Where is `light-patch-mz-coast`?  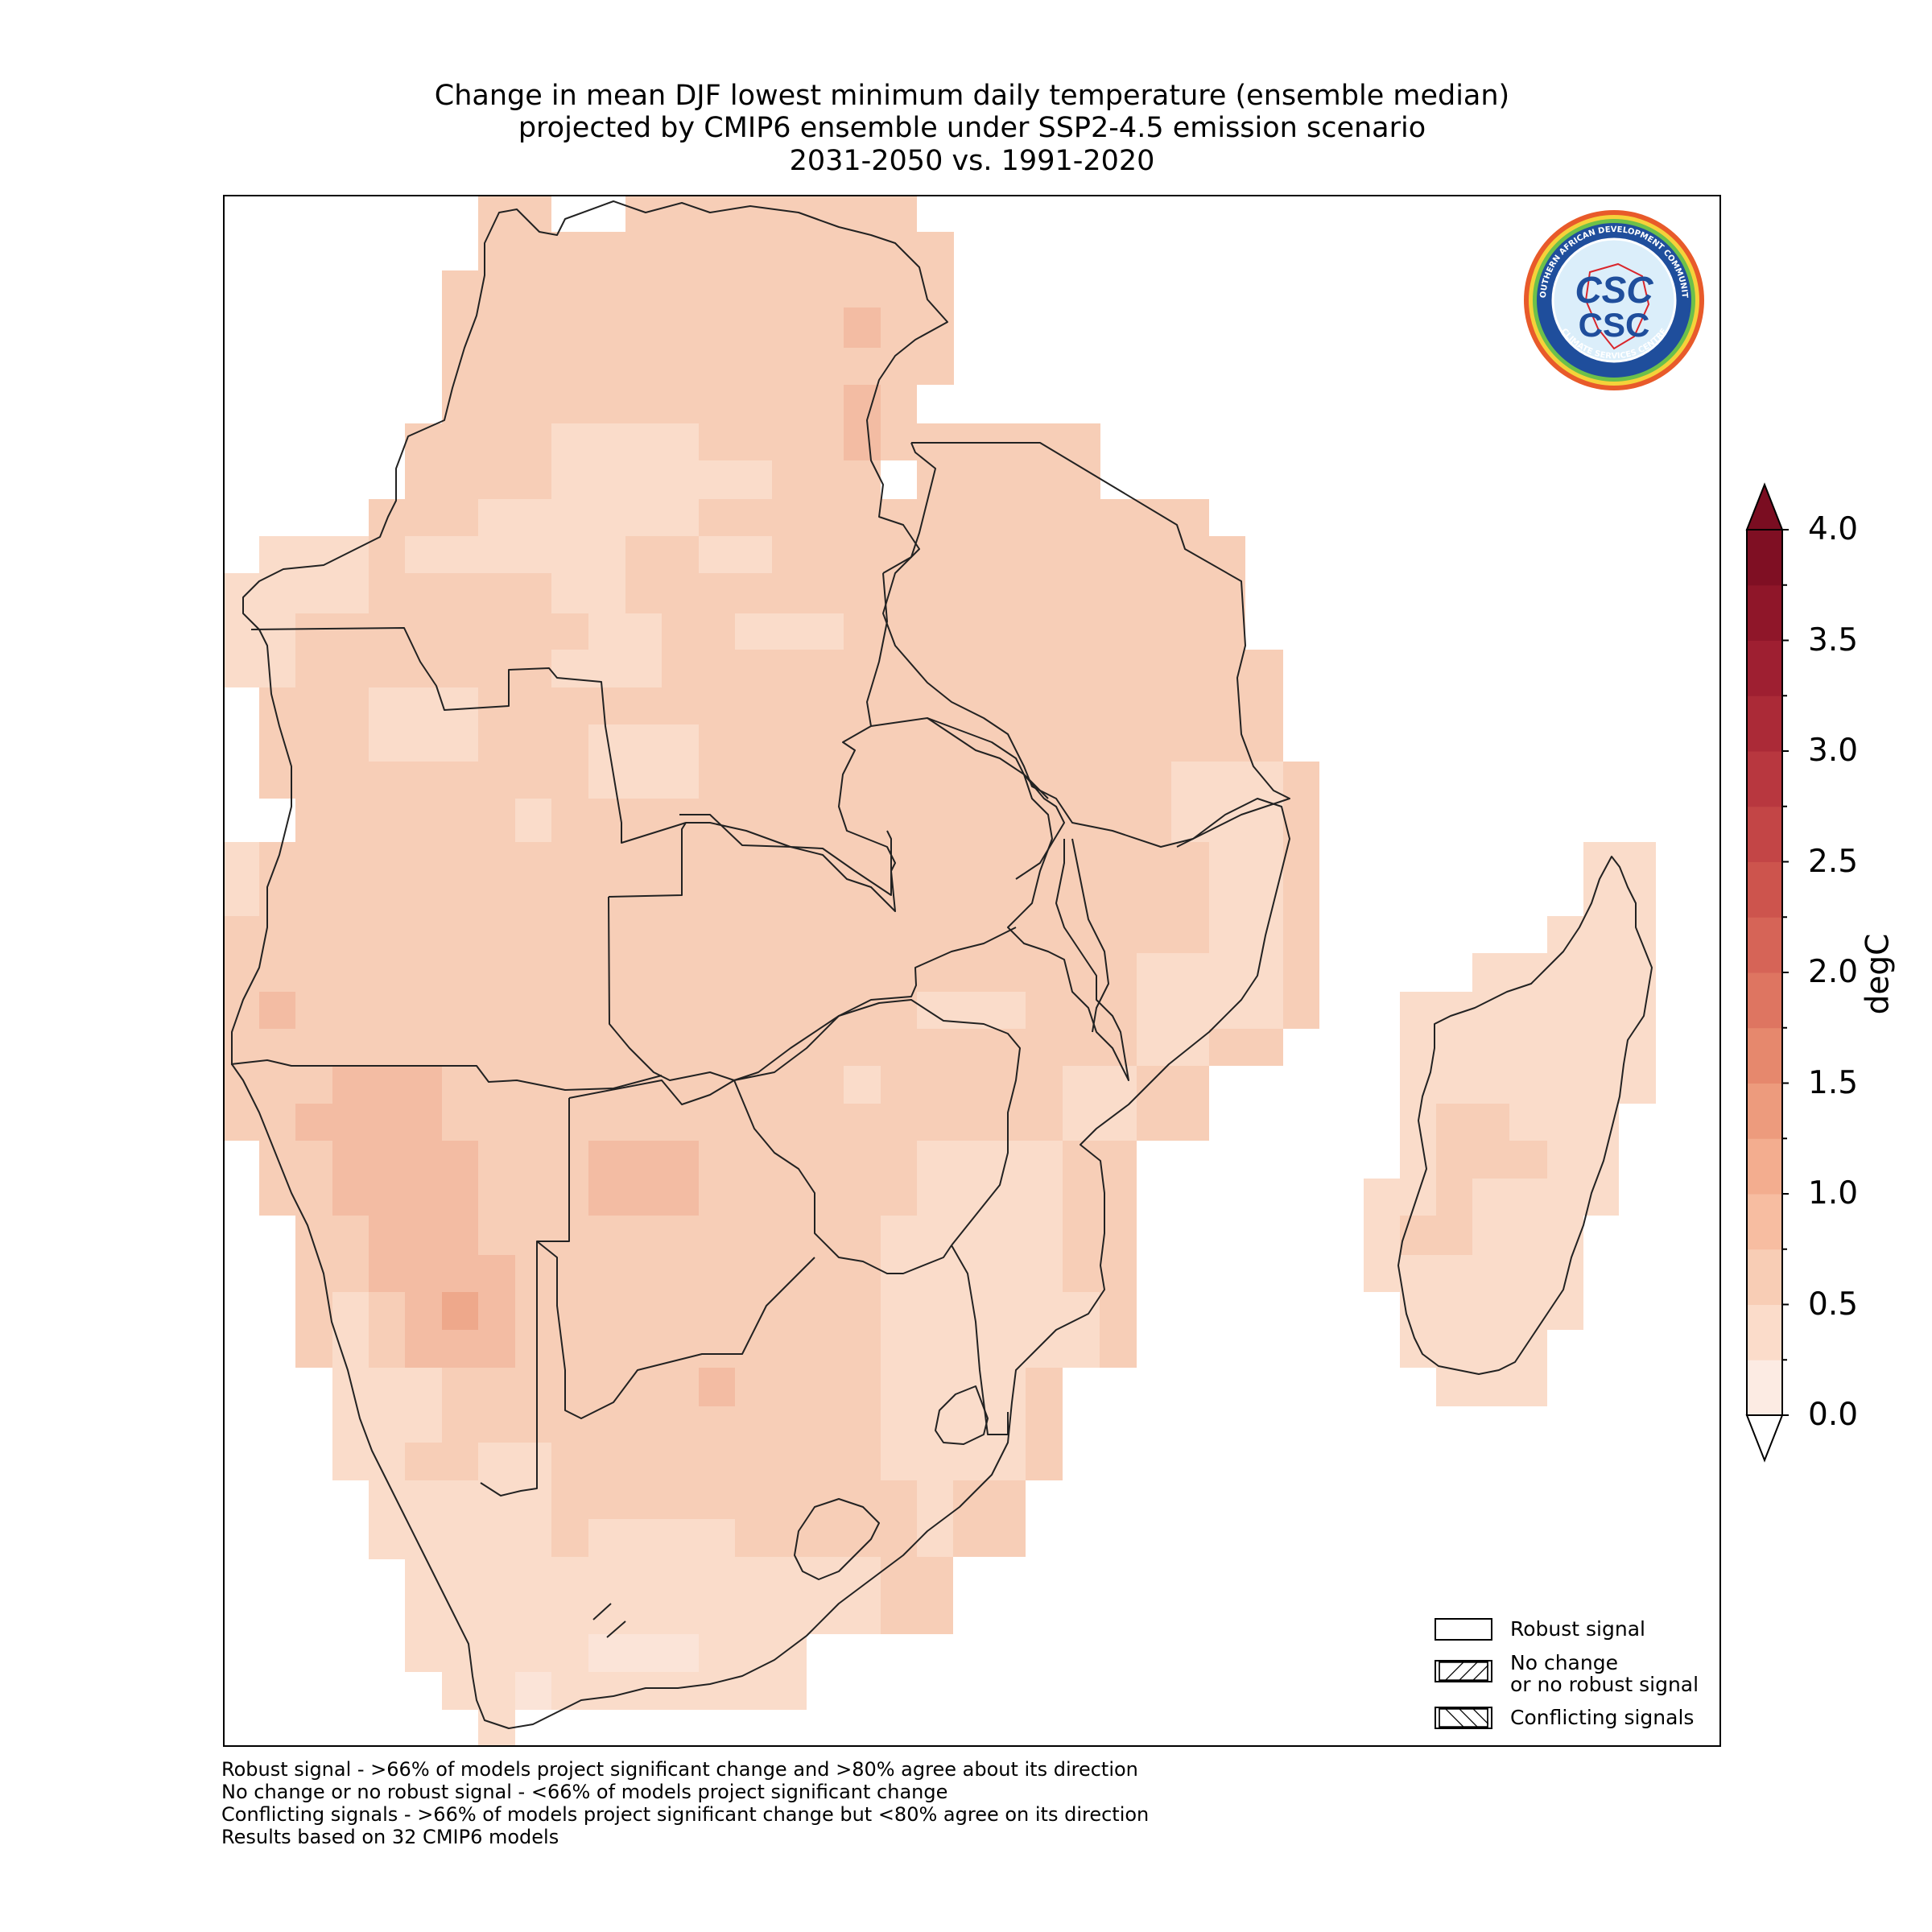
light-patch-mz-coast is located at coordinates (971, 1010).